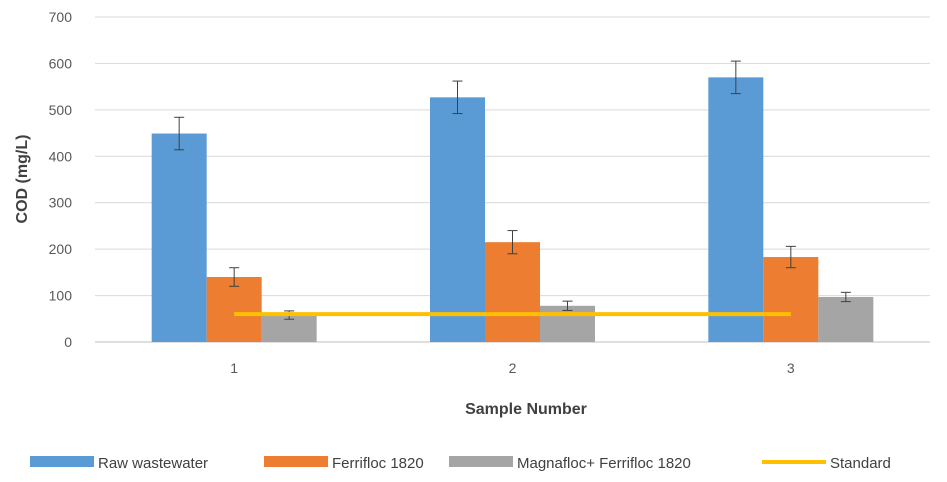 Image resolution: width=947 pixels, height=482 pixels. Describe the element at coordinates (234, 368) in the screenshot. I see `x-tick-label: 1` at that location.